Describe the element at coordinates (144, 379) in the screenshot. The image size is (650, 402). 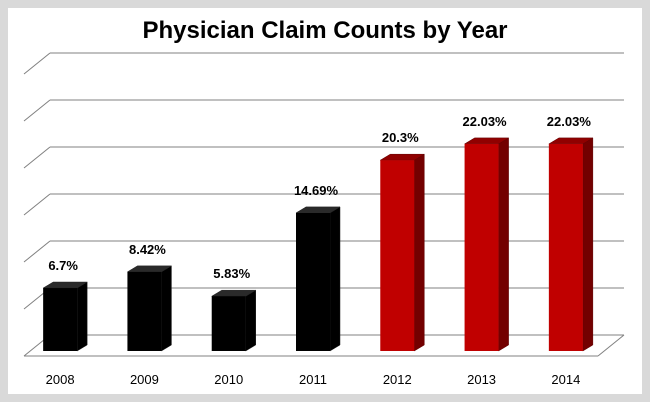
I see `x-tick-2009: 2009` at that location.